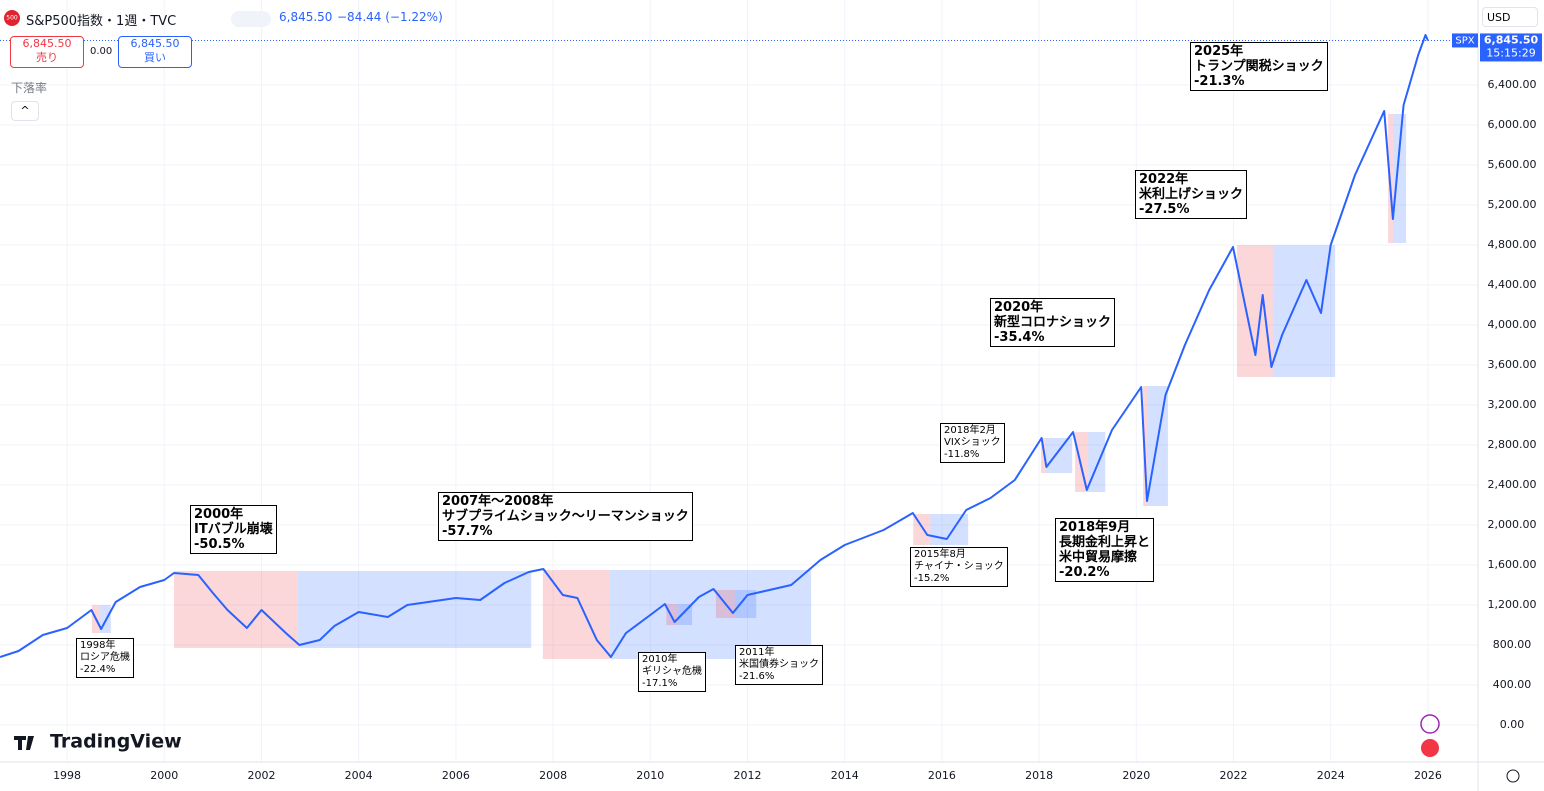  I want to click on x-tick-label: 2026, so click(1428, 775).